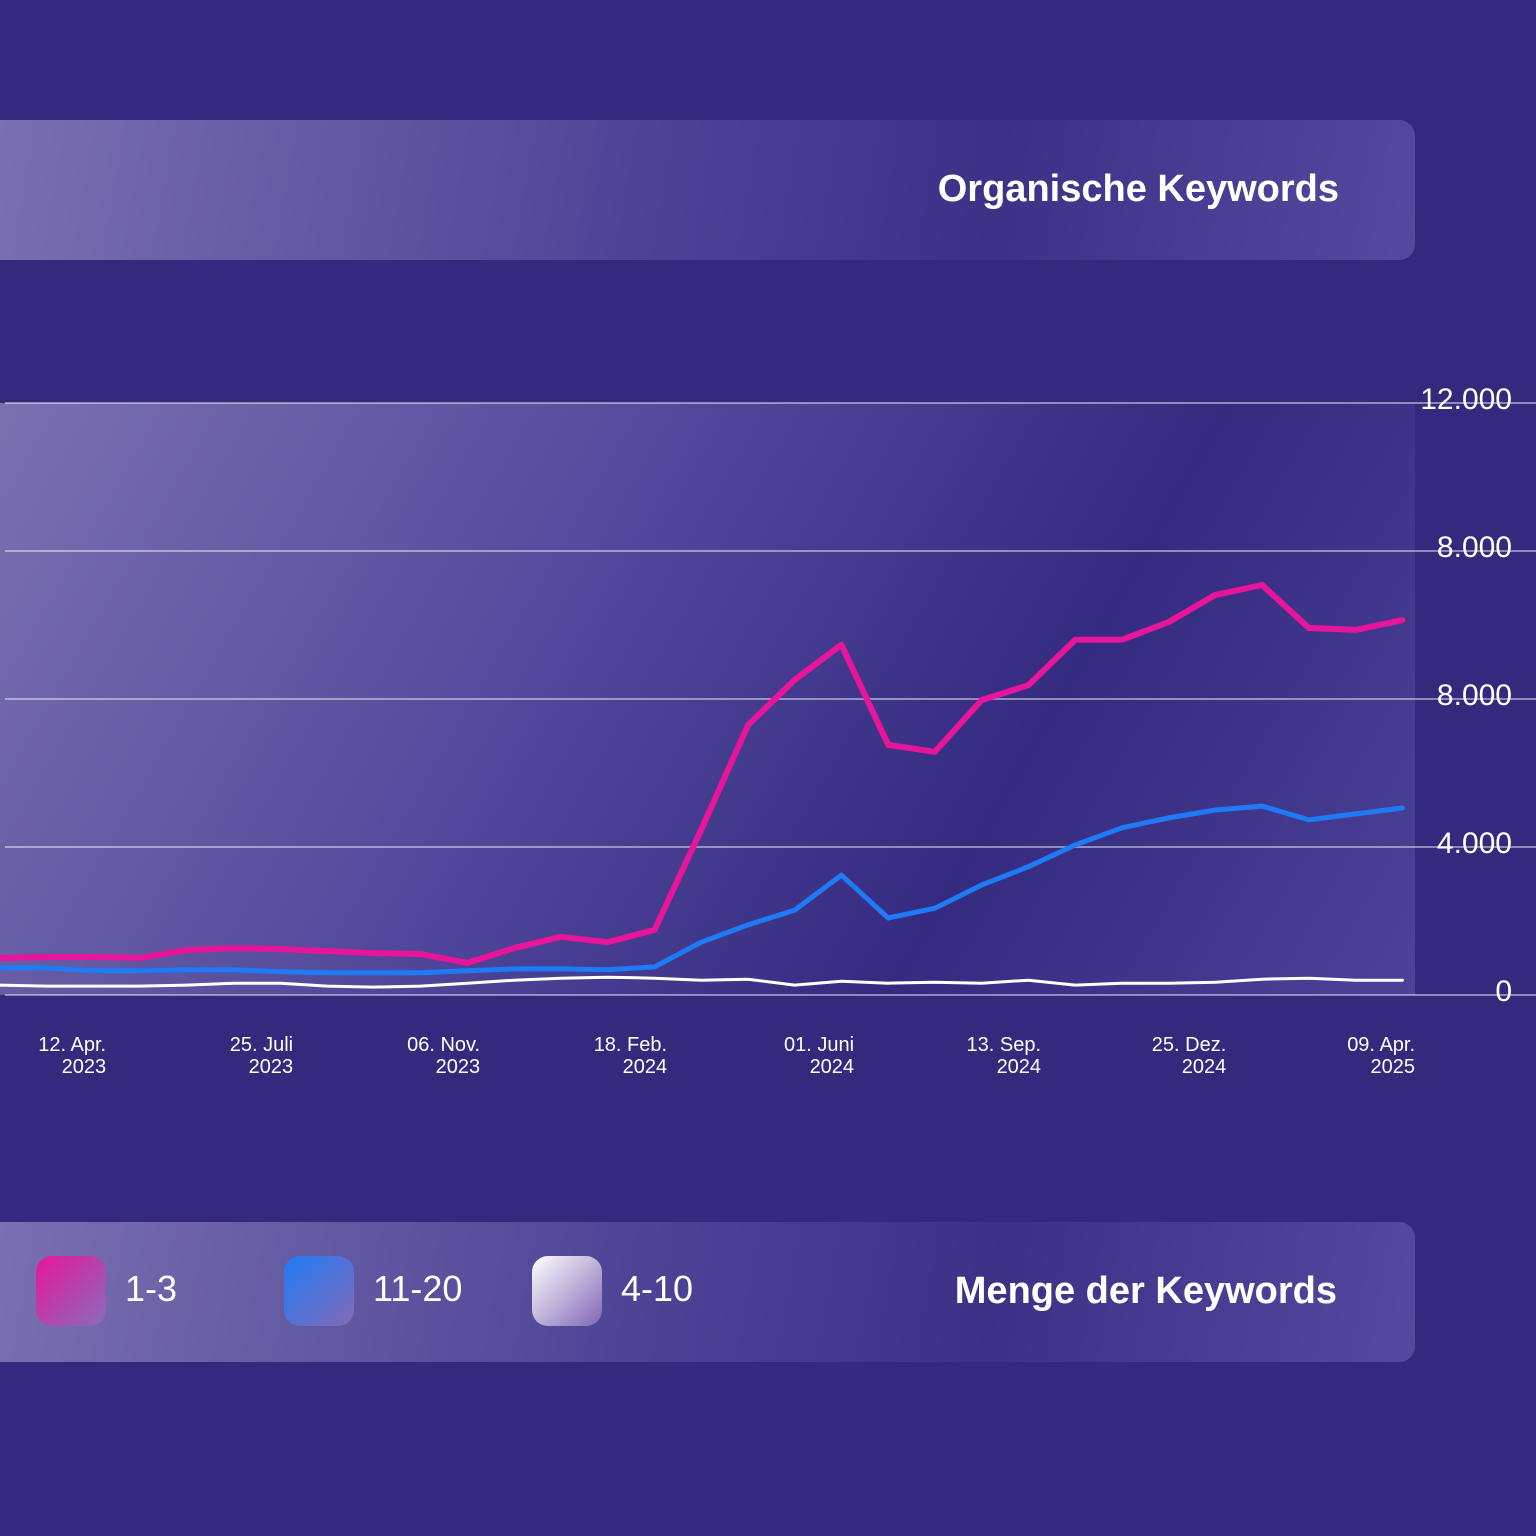 The image size is (1536, 1536). Describe the element at coordinates (1503, 991) in the screenshot. I see `y-tick-label: 0` at that location.